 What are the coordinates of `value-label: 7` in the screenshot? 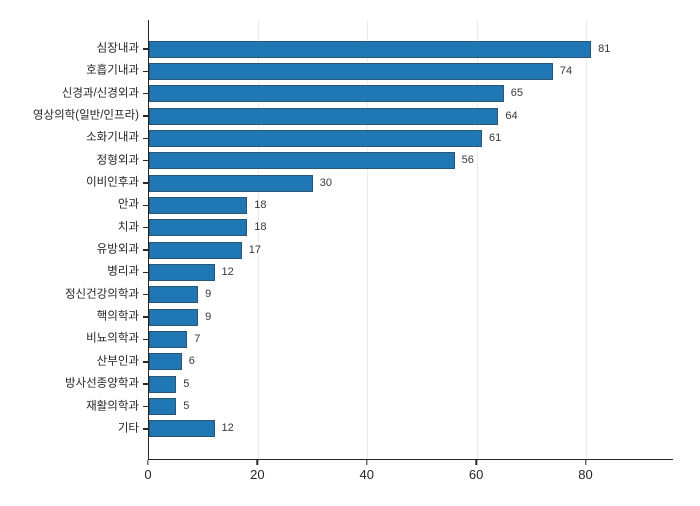 It's located at (197, 338).